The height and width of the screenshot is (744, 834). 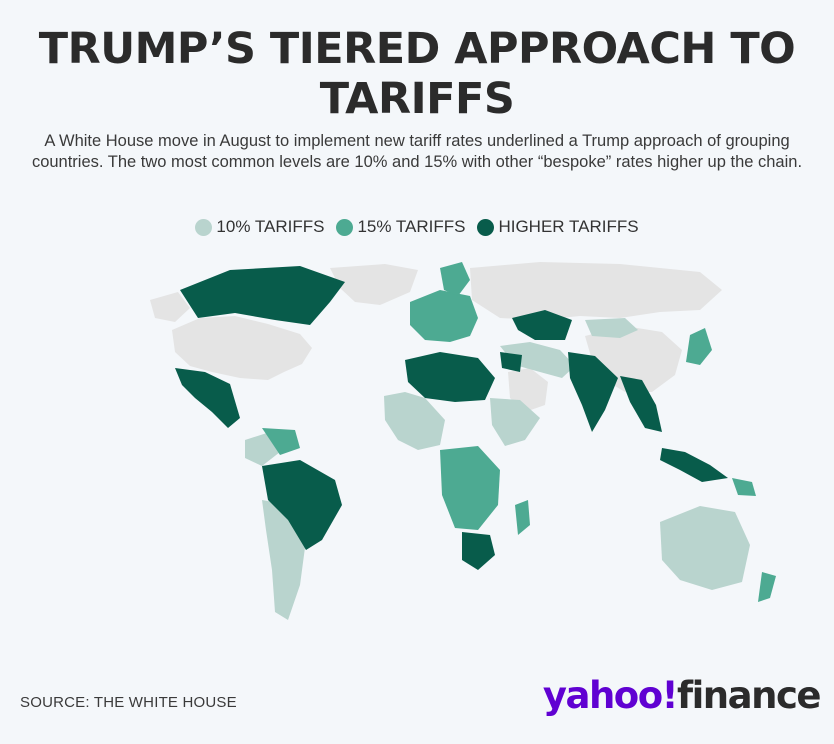 What do you see at coordinates (411, 226) in the screenshot?
I see `legend-label-15: 15% TARIFFS` at bounding box center [411, 226].